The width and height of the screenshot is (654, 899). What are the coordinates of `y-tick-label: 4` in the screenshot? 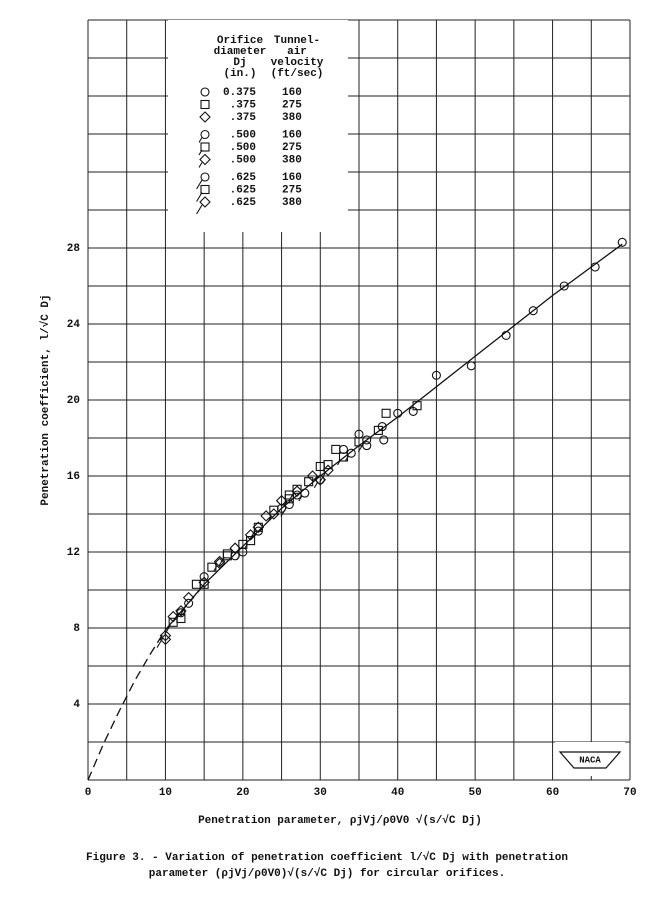 It's located at (76, 705).